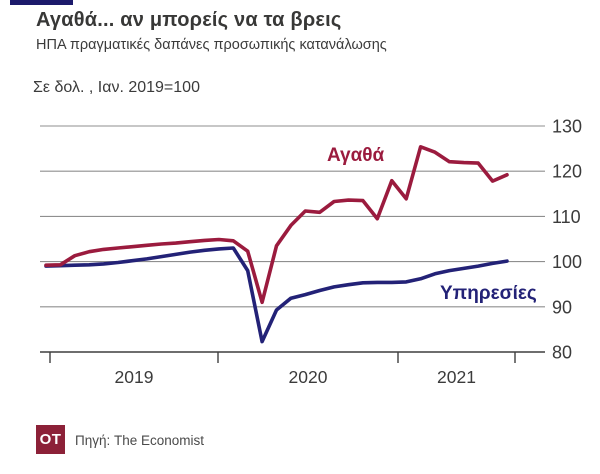 This screenshot has width=600, height=474. Describe the element at coordinates (116, 87) in the screenshot. I see `units-label: Σε δολ. , Ιαν. 2019=100` at that location.